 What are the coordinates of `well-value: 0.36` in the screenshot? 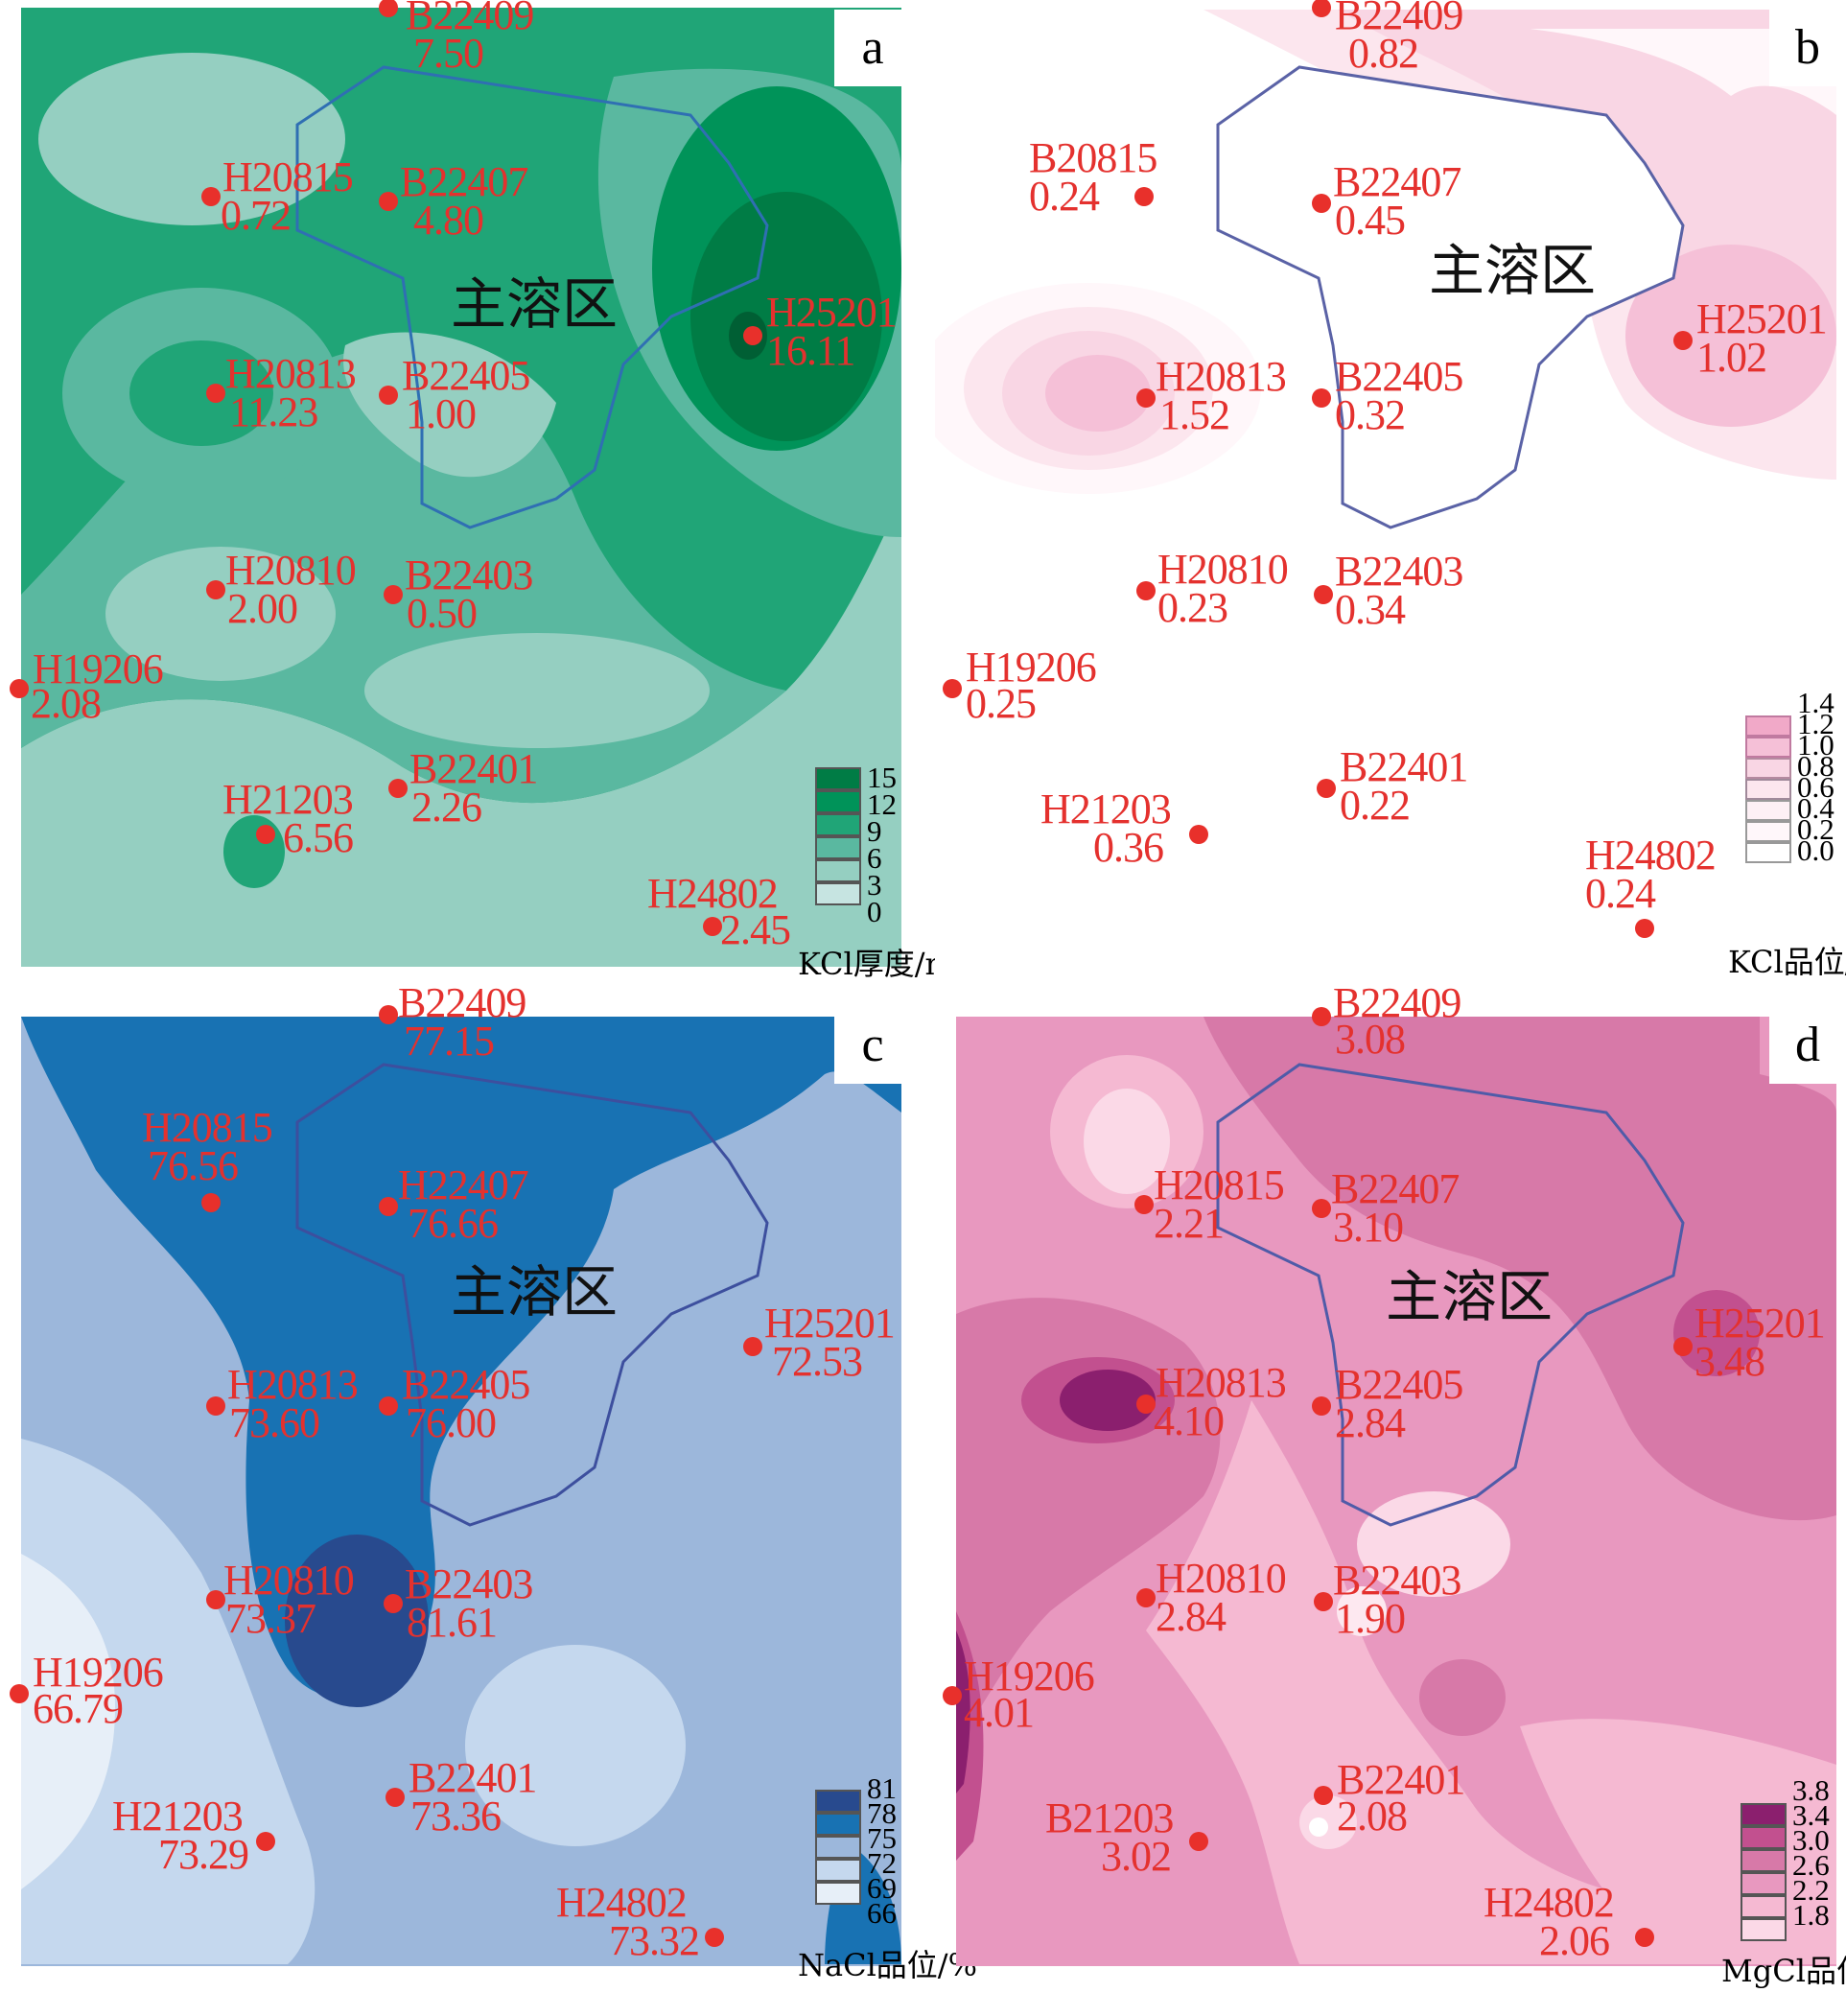 It's located at (1128, 847).